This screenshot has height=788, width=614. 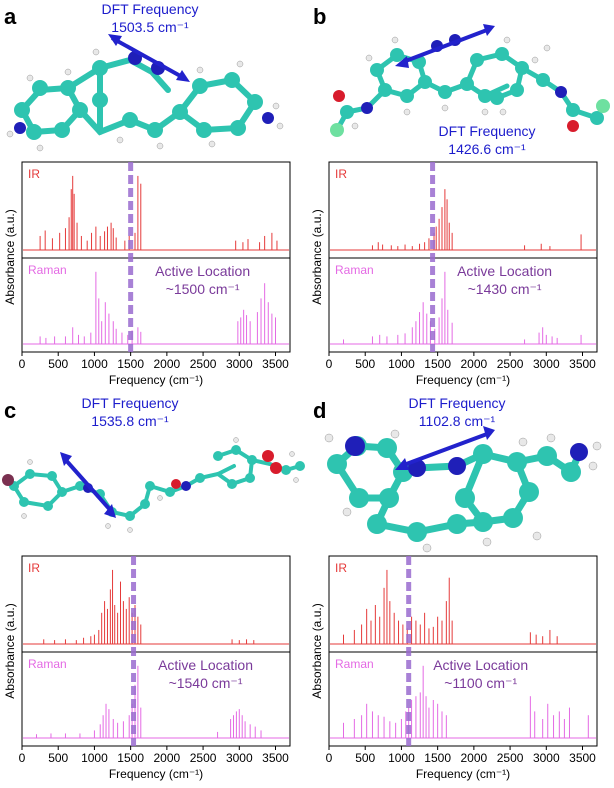 I want to click on dft-value: 1535.8 cm⁻¹, so click(x=130, y=421).